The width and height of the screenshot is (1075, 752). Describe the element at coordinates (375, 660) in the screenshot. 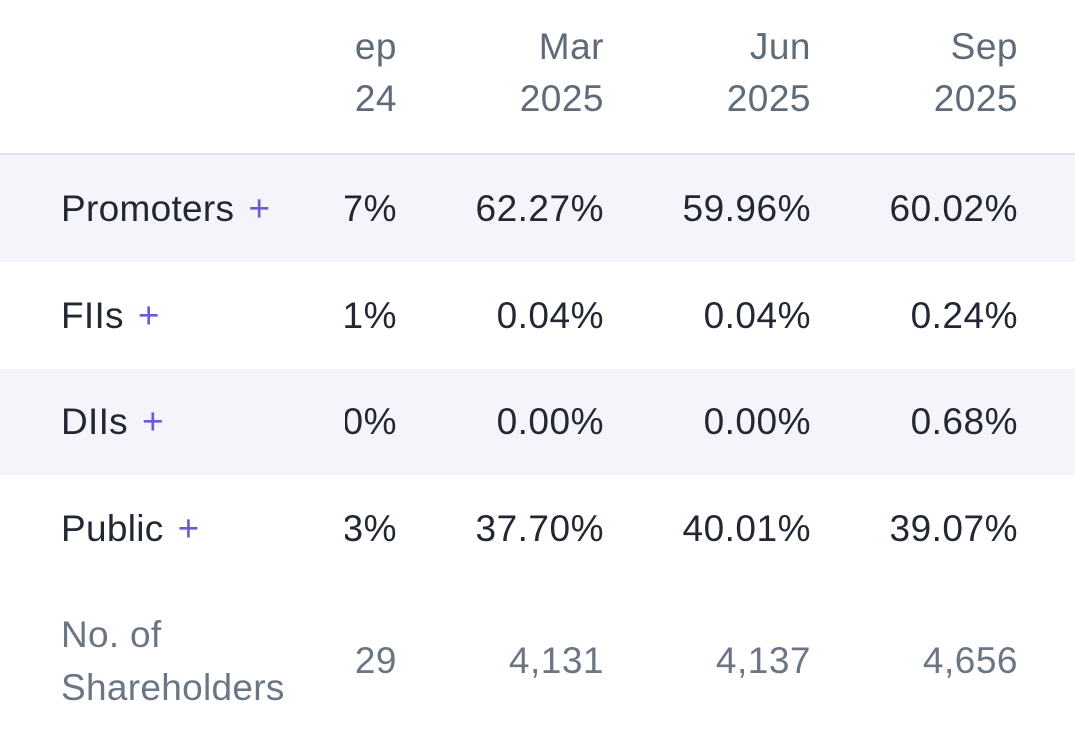

I see `table-cell: 29` at that location.